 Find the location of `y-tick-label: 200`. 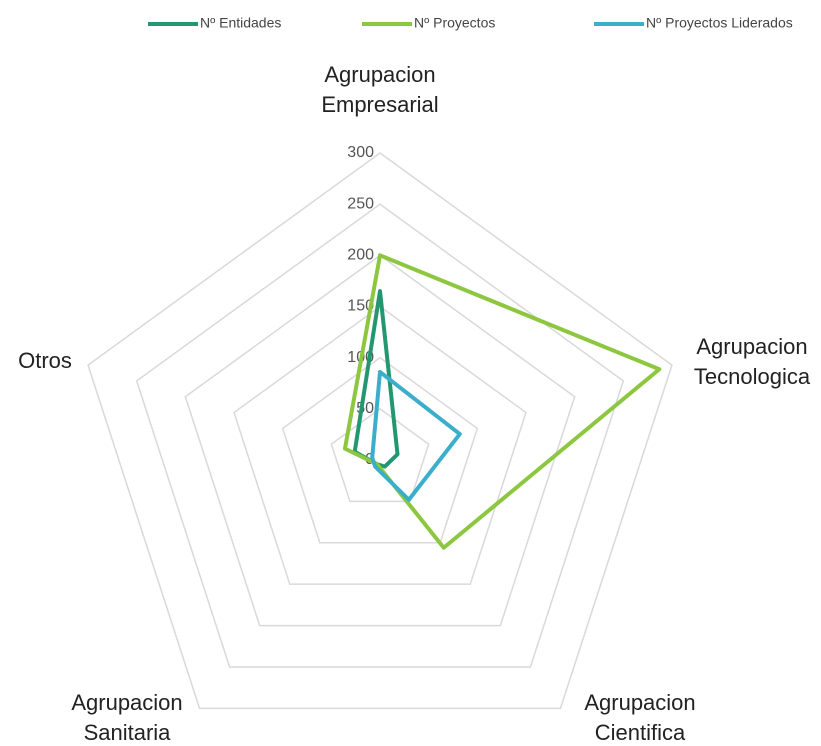

y-tick-label: 200 is located at coordinates (360, 255).